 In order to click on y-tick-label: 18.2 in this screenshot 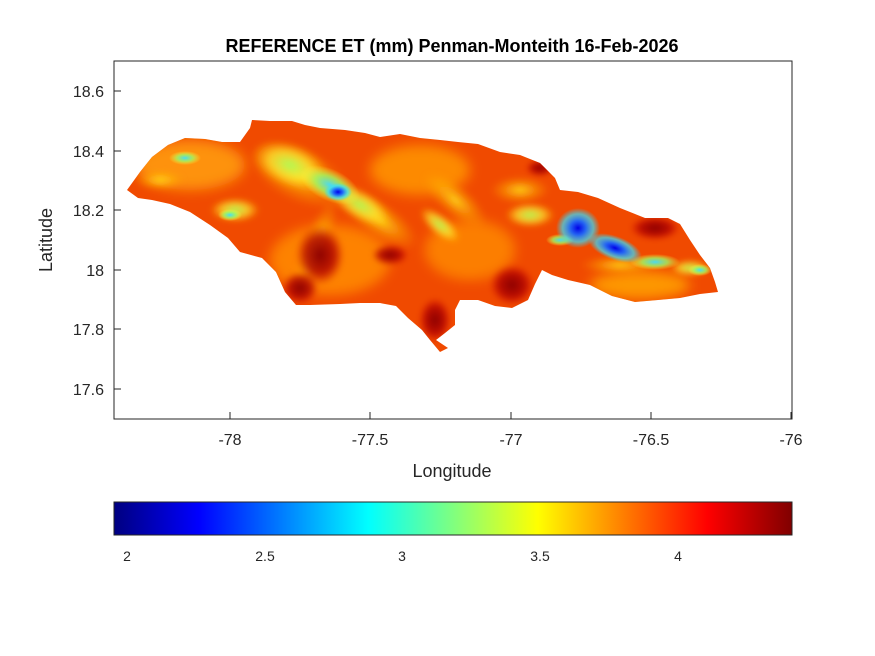, I will do `click(88, 211)`.